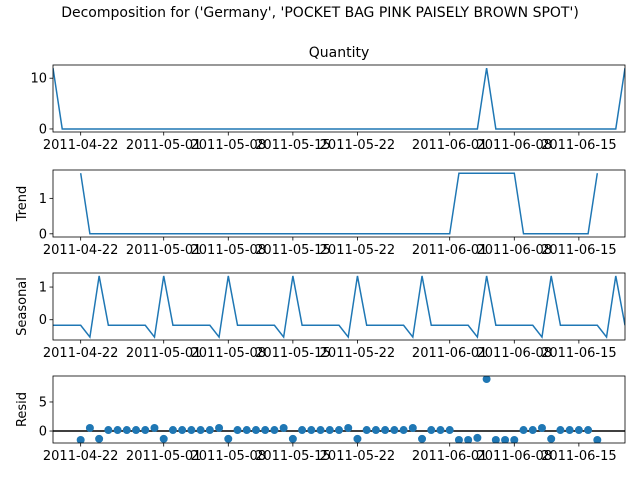  What do you see at coordinates (43, 288) in the screenshot?
I see `y-tick-label: 1` at bounding box center [43, 288].